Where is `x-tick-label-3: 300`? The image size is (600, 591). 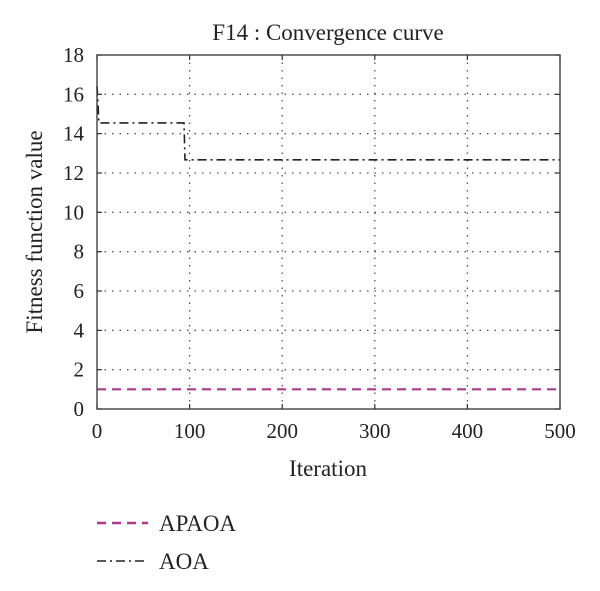 x-tick-label-3: 300 is located at coordinates (375, 431).